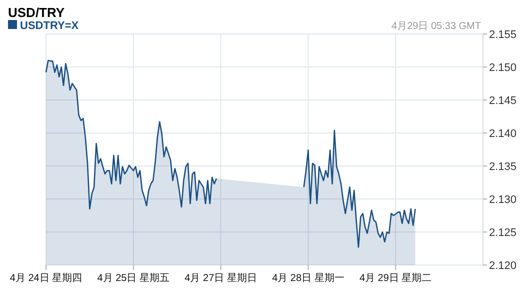 This screenshot has height=292, width=522. Describe the element at coordinates (503, 233) in the screenshot. I see `ytick: 2.125` at that location.